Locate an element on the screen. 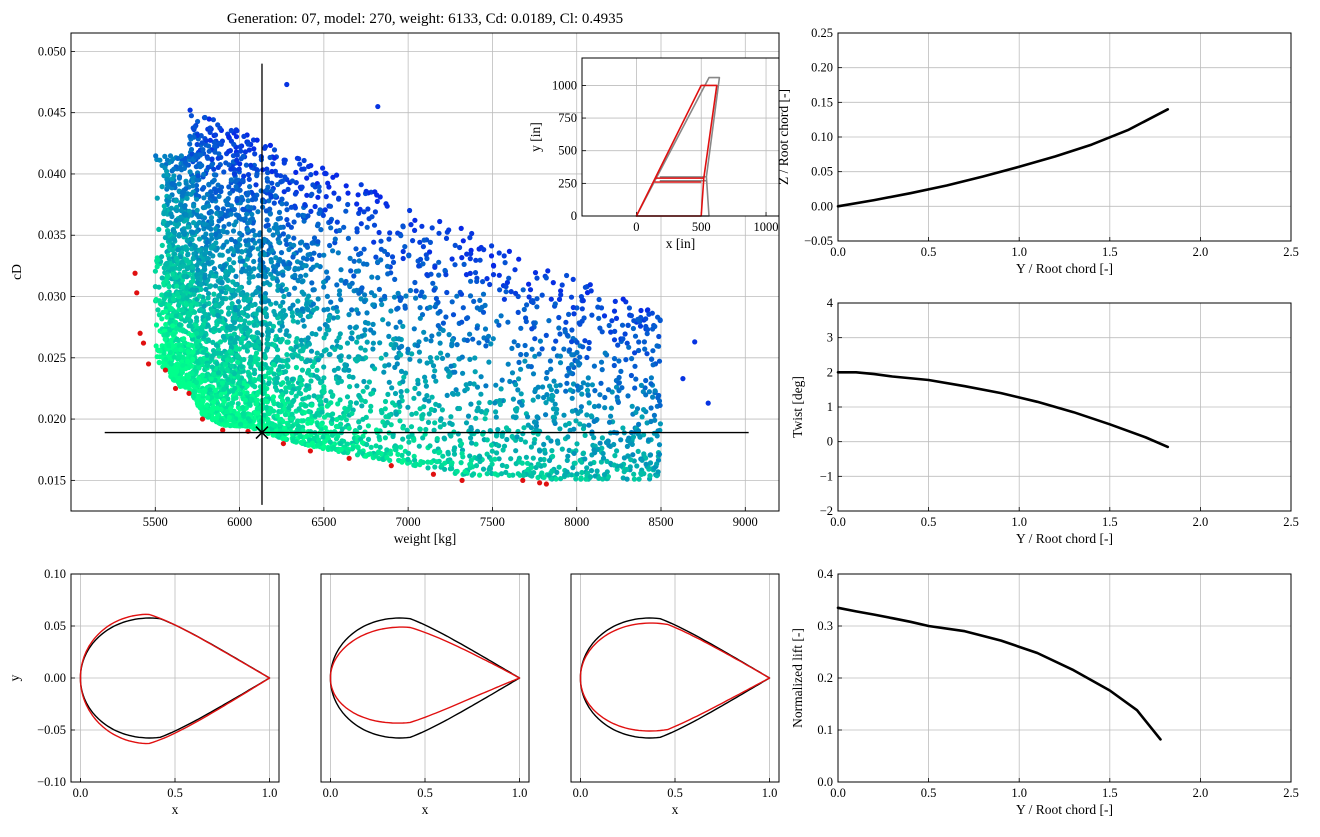  pareto-point is located at coordinates (140, 333).